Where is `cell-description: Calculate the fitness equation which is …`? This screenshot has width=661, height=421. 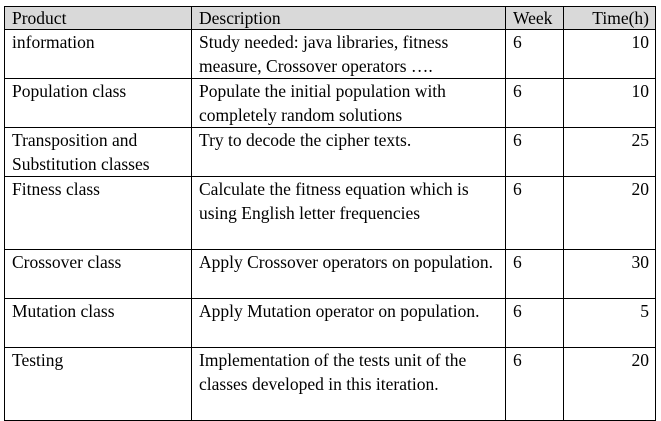 cell-description: Calculate the fitness equation which is … is located at coordinates (348, 213).